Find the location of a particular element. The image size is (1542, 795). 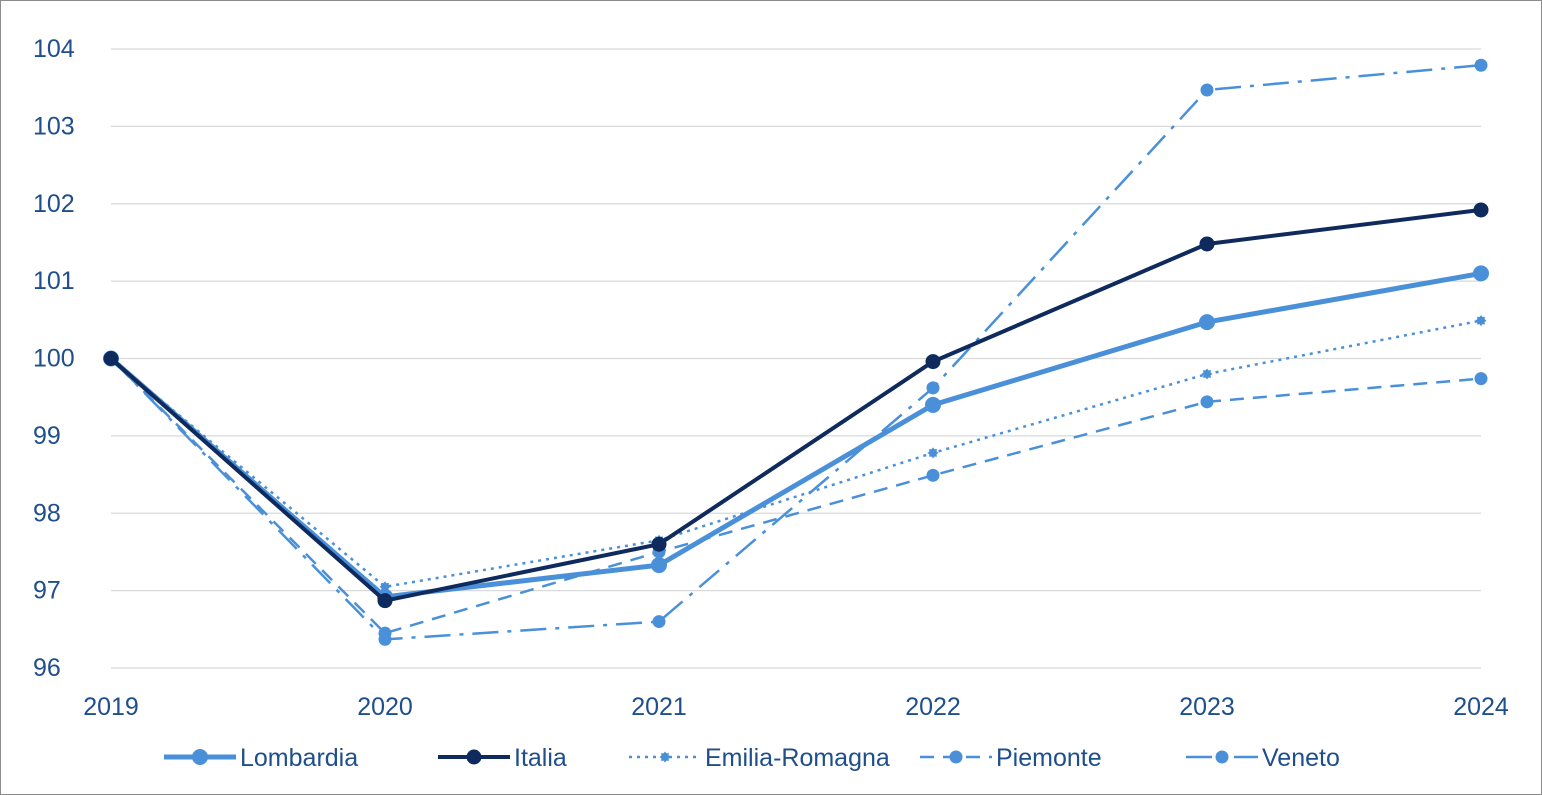

x-tick-label: 2024 is located at coordinates (1481, 707).